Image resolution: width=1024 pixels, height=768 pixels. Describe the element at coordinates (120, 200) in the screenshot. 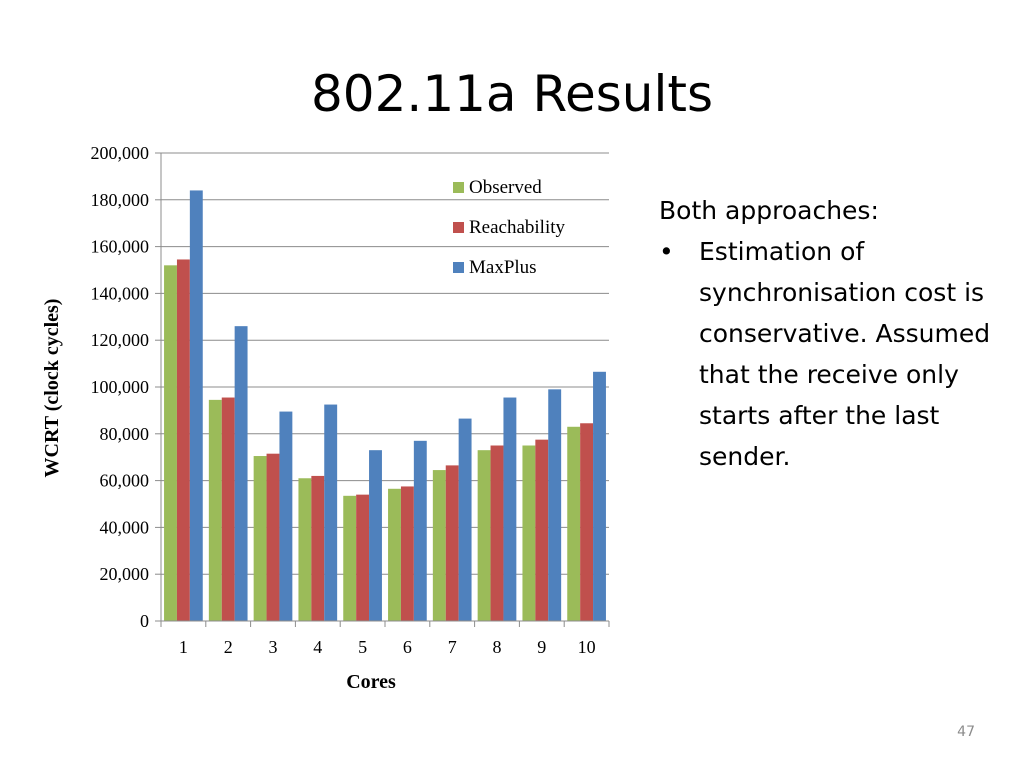

I see `y-tick-label: 180,000` at that location.